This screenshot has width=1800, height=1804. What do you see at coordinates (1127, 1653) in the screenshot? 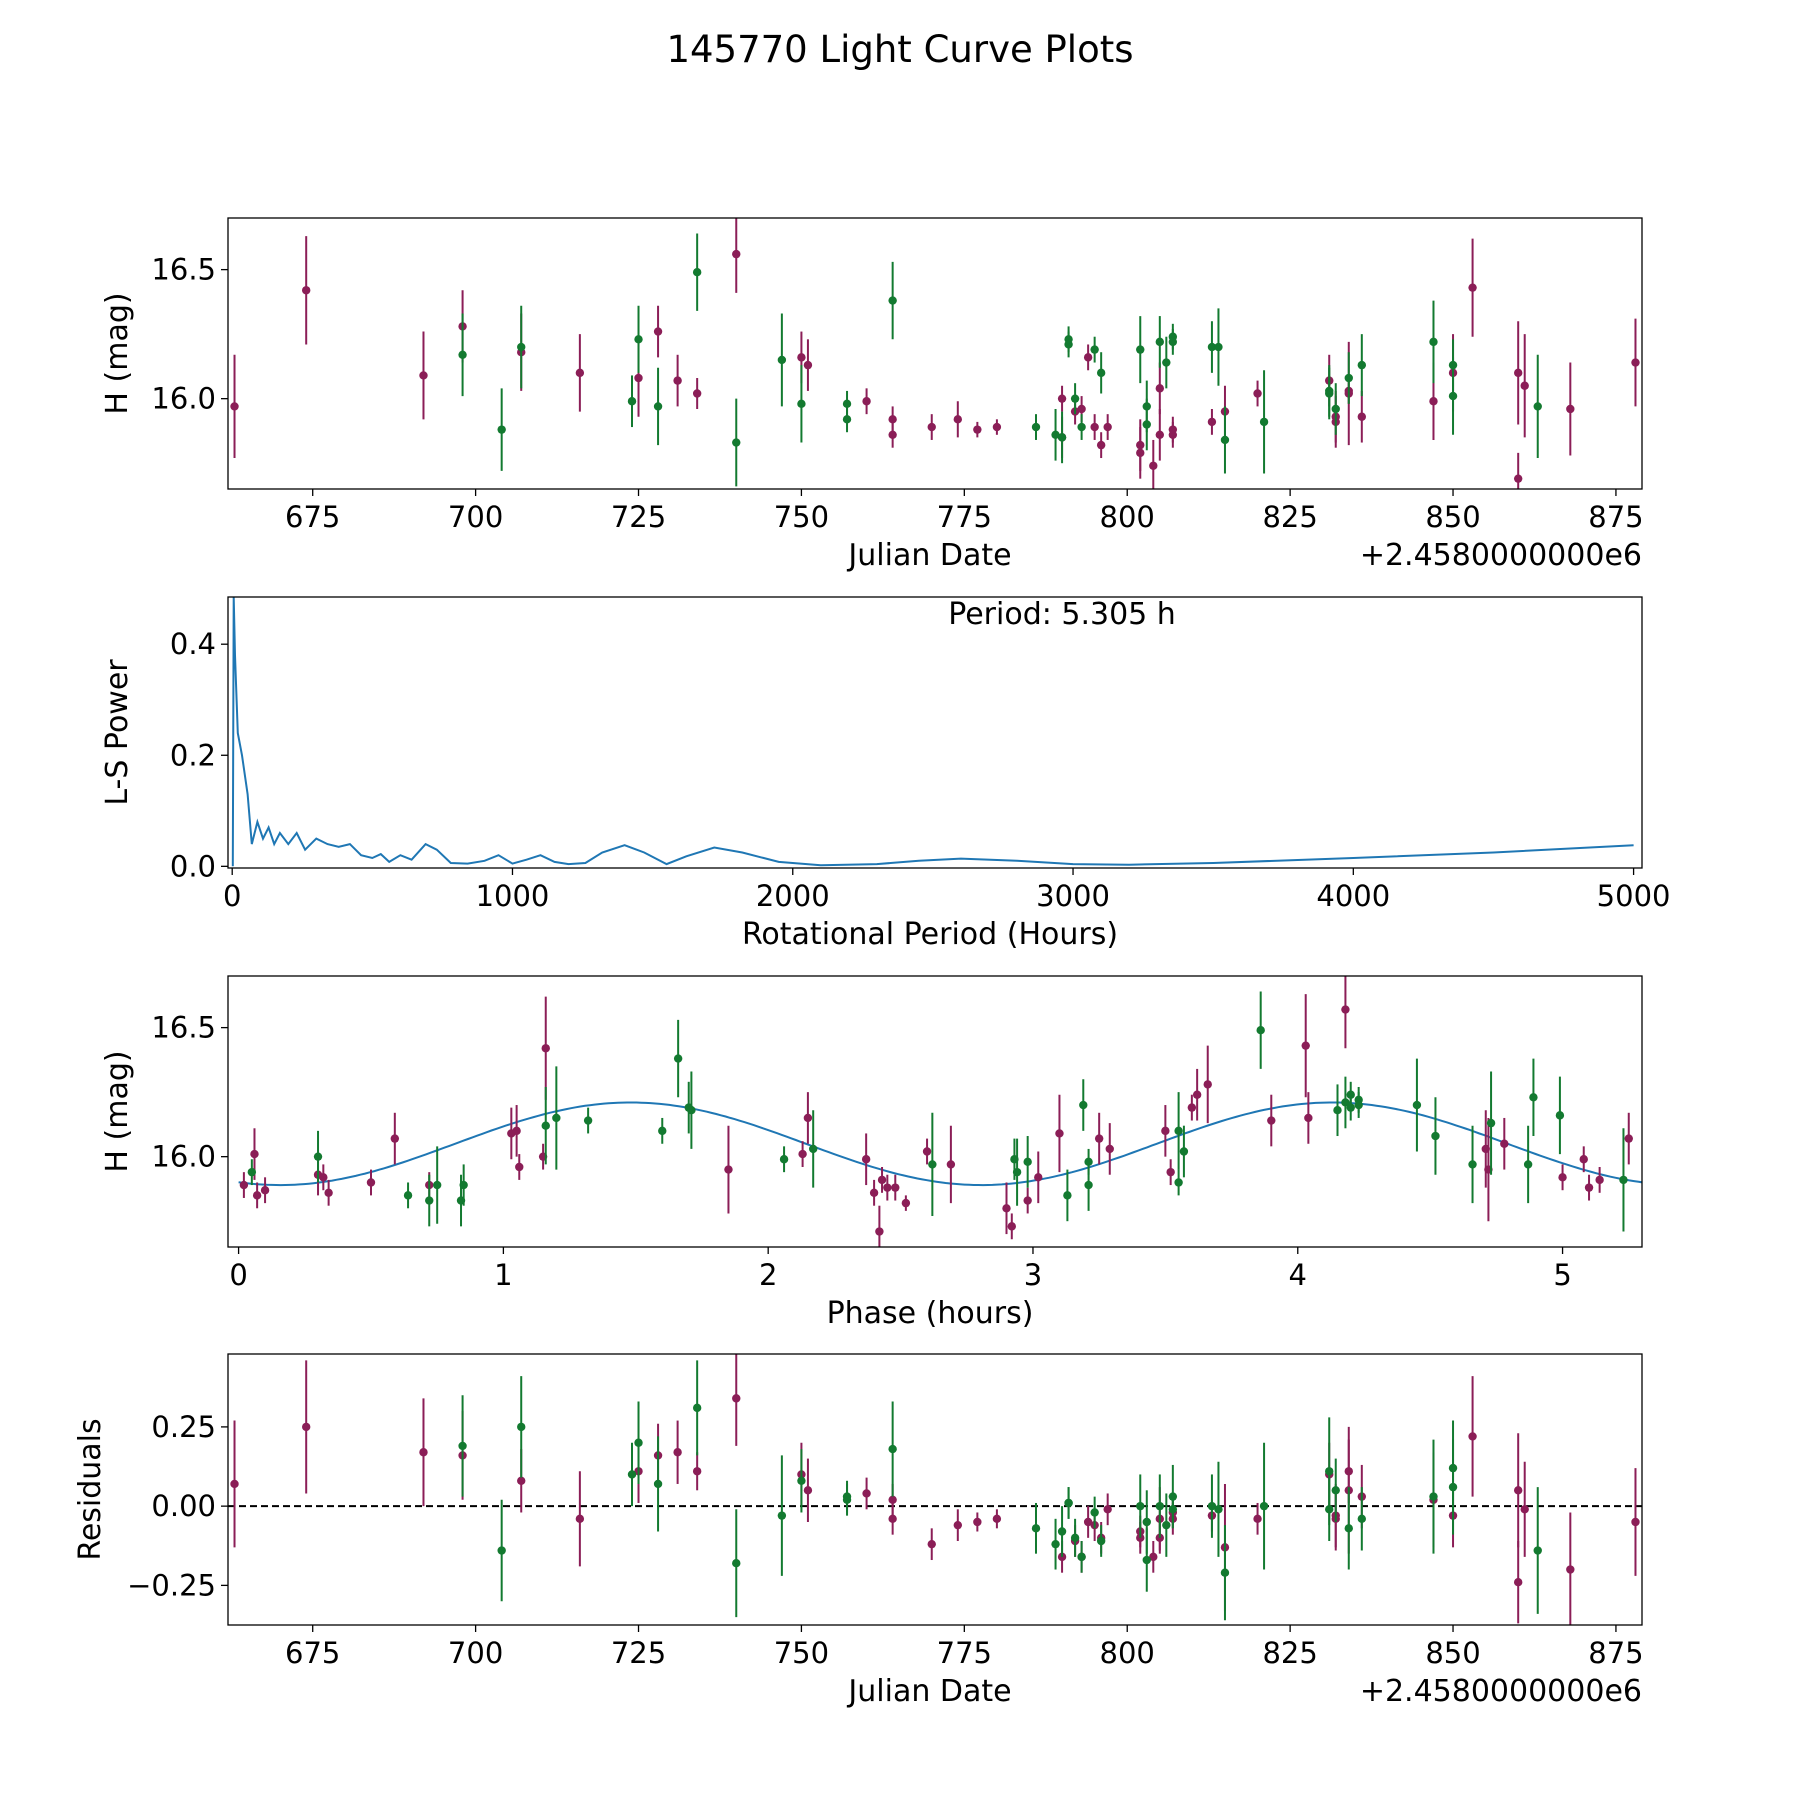
I see `x-tick-label: 800` at bounding box center [1127, 1653].